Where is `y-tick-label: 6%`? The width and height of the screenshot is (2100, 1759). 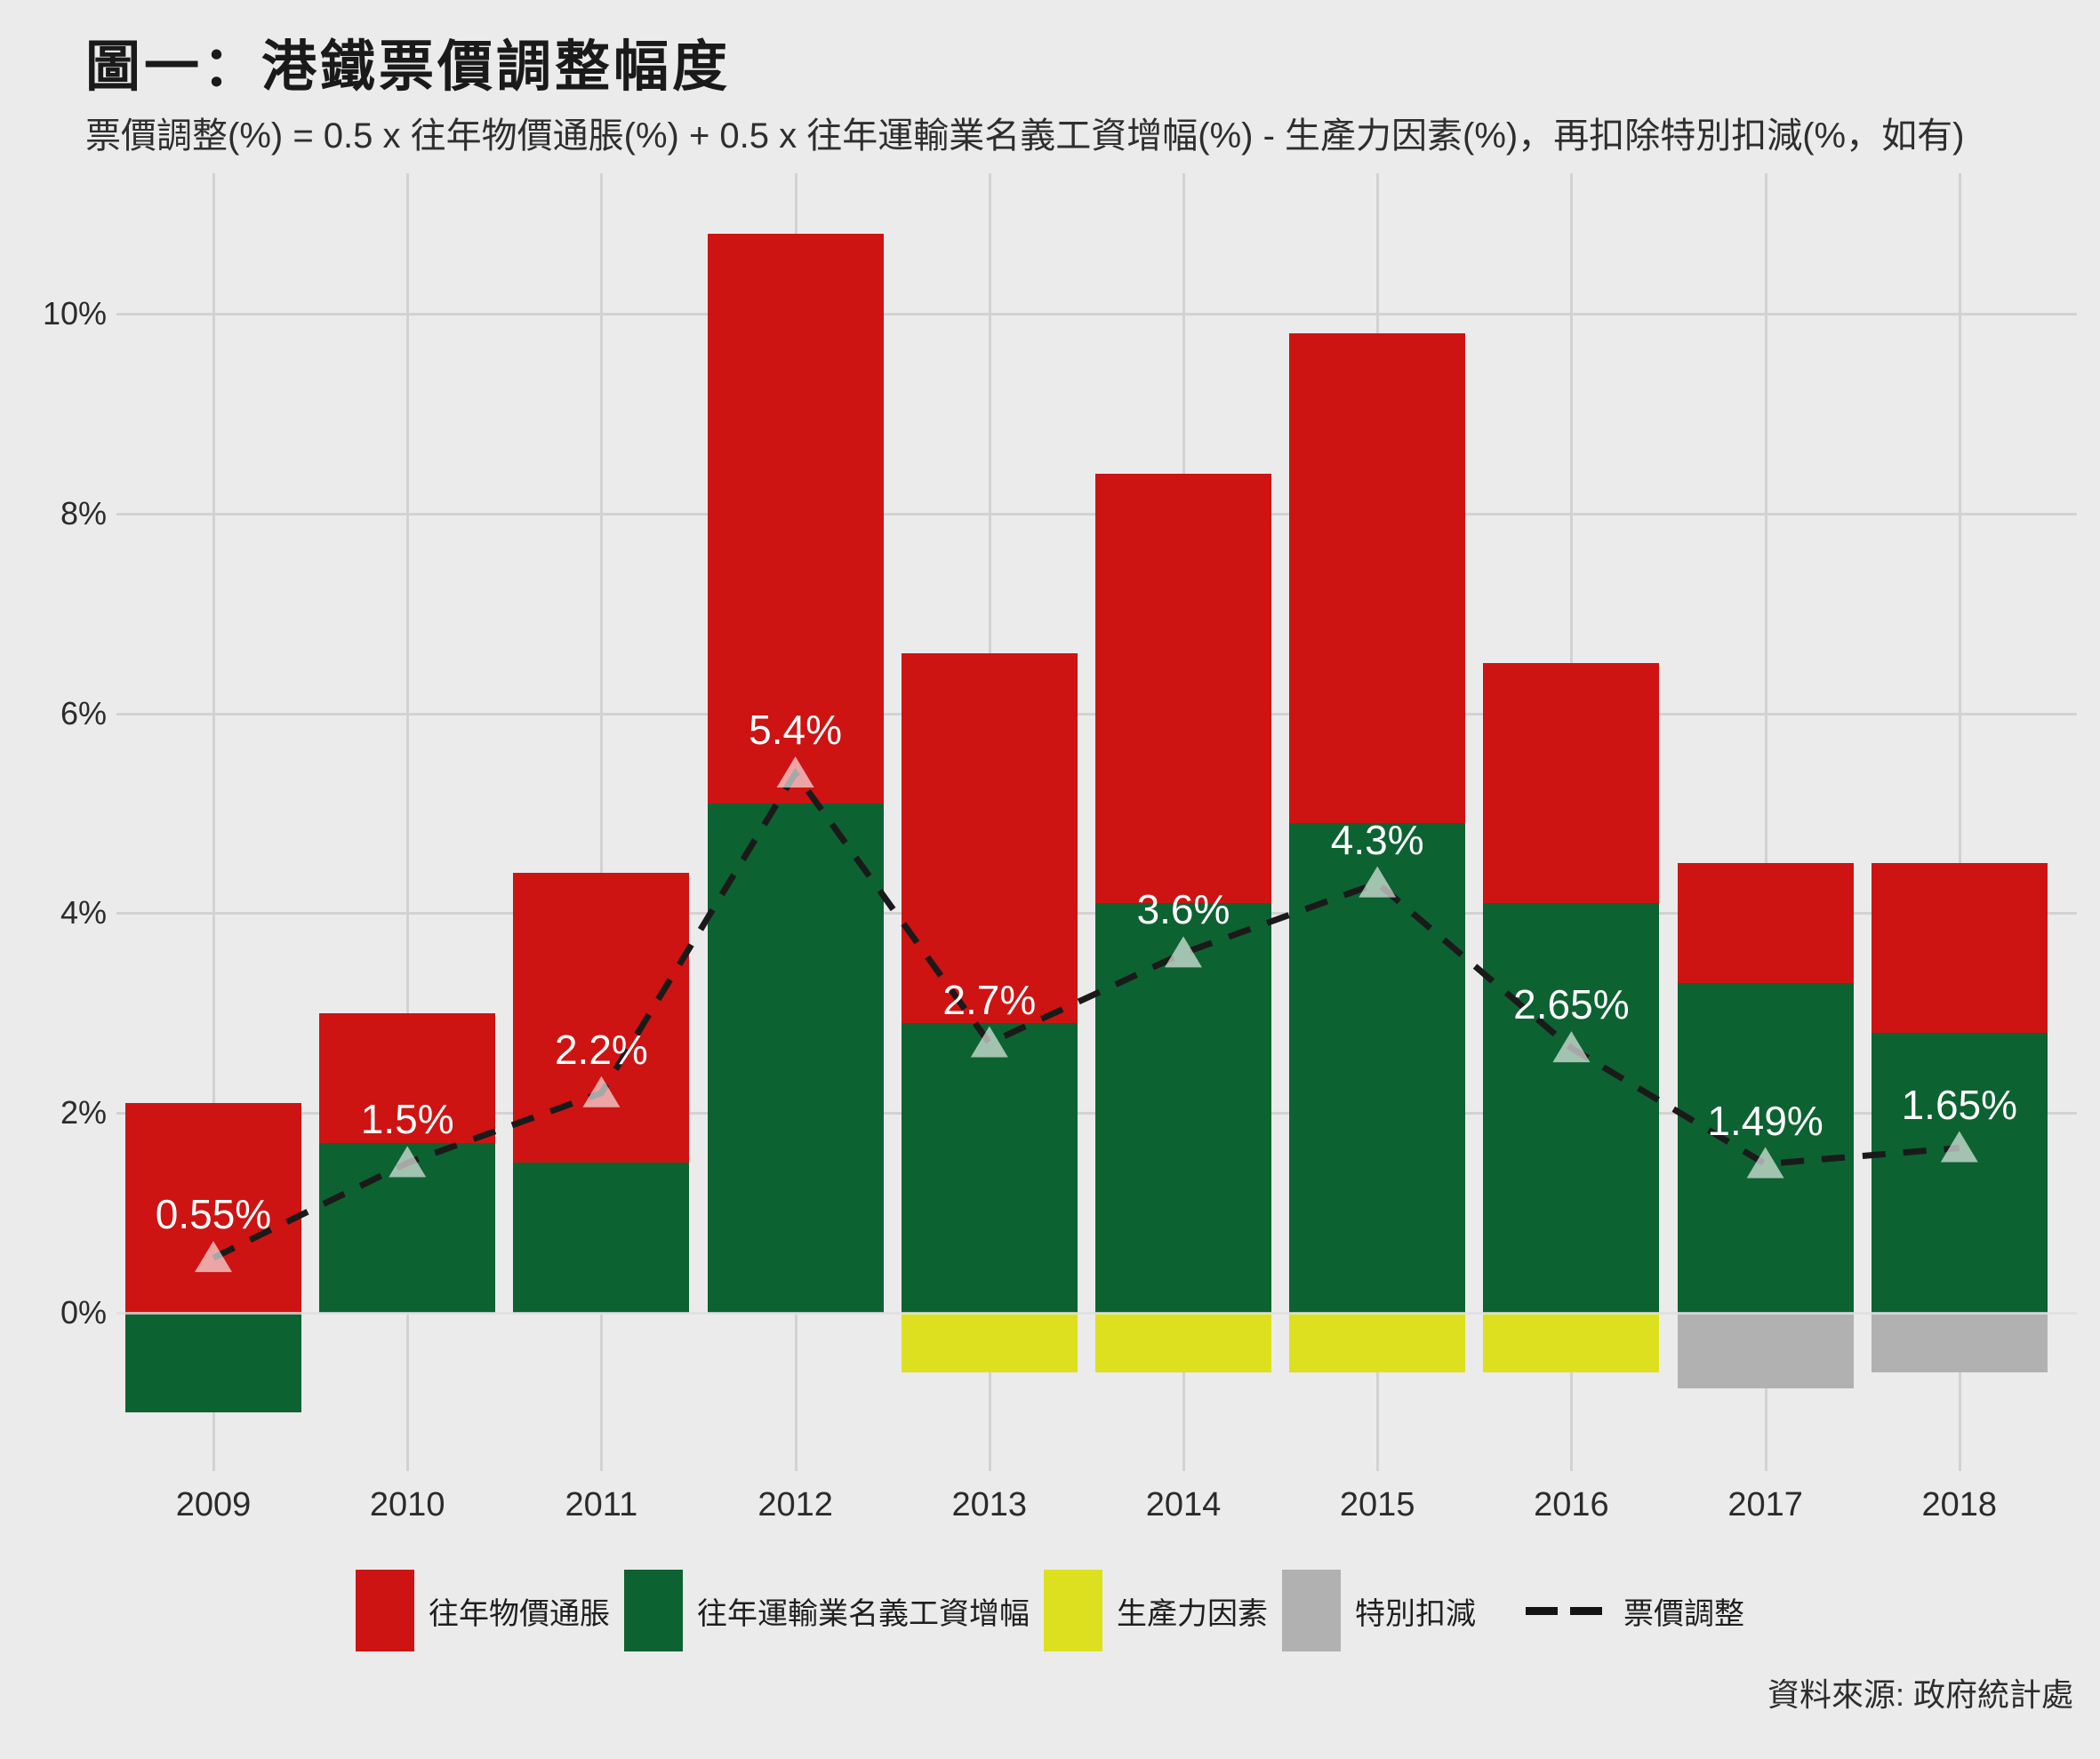
y-tick-label: 6% is located at coordinates (83, 713).